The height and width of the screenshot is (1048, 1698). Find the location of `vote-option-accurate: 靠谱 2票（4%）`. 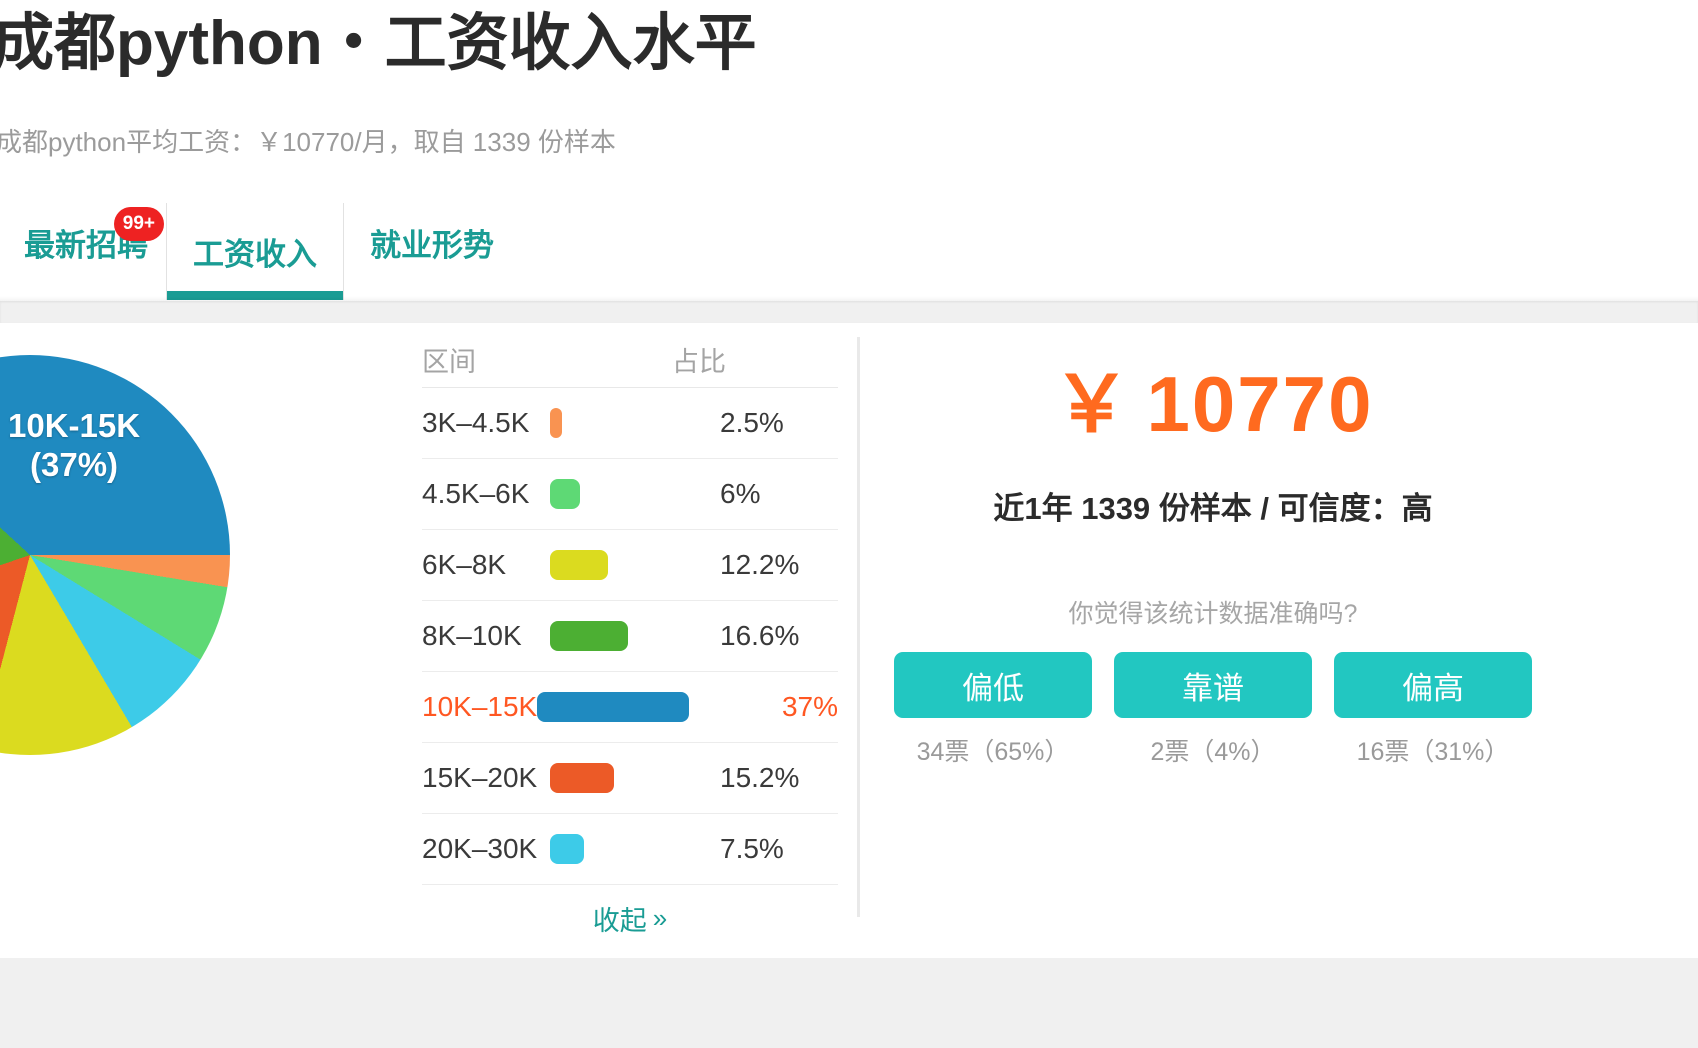

vote-option-accurate: 靠谱 2票（4%） is located at coordinates (1213, 710).